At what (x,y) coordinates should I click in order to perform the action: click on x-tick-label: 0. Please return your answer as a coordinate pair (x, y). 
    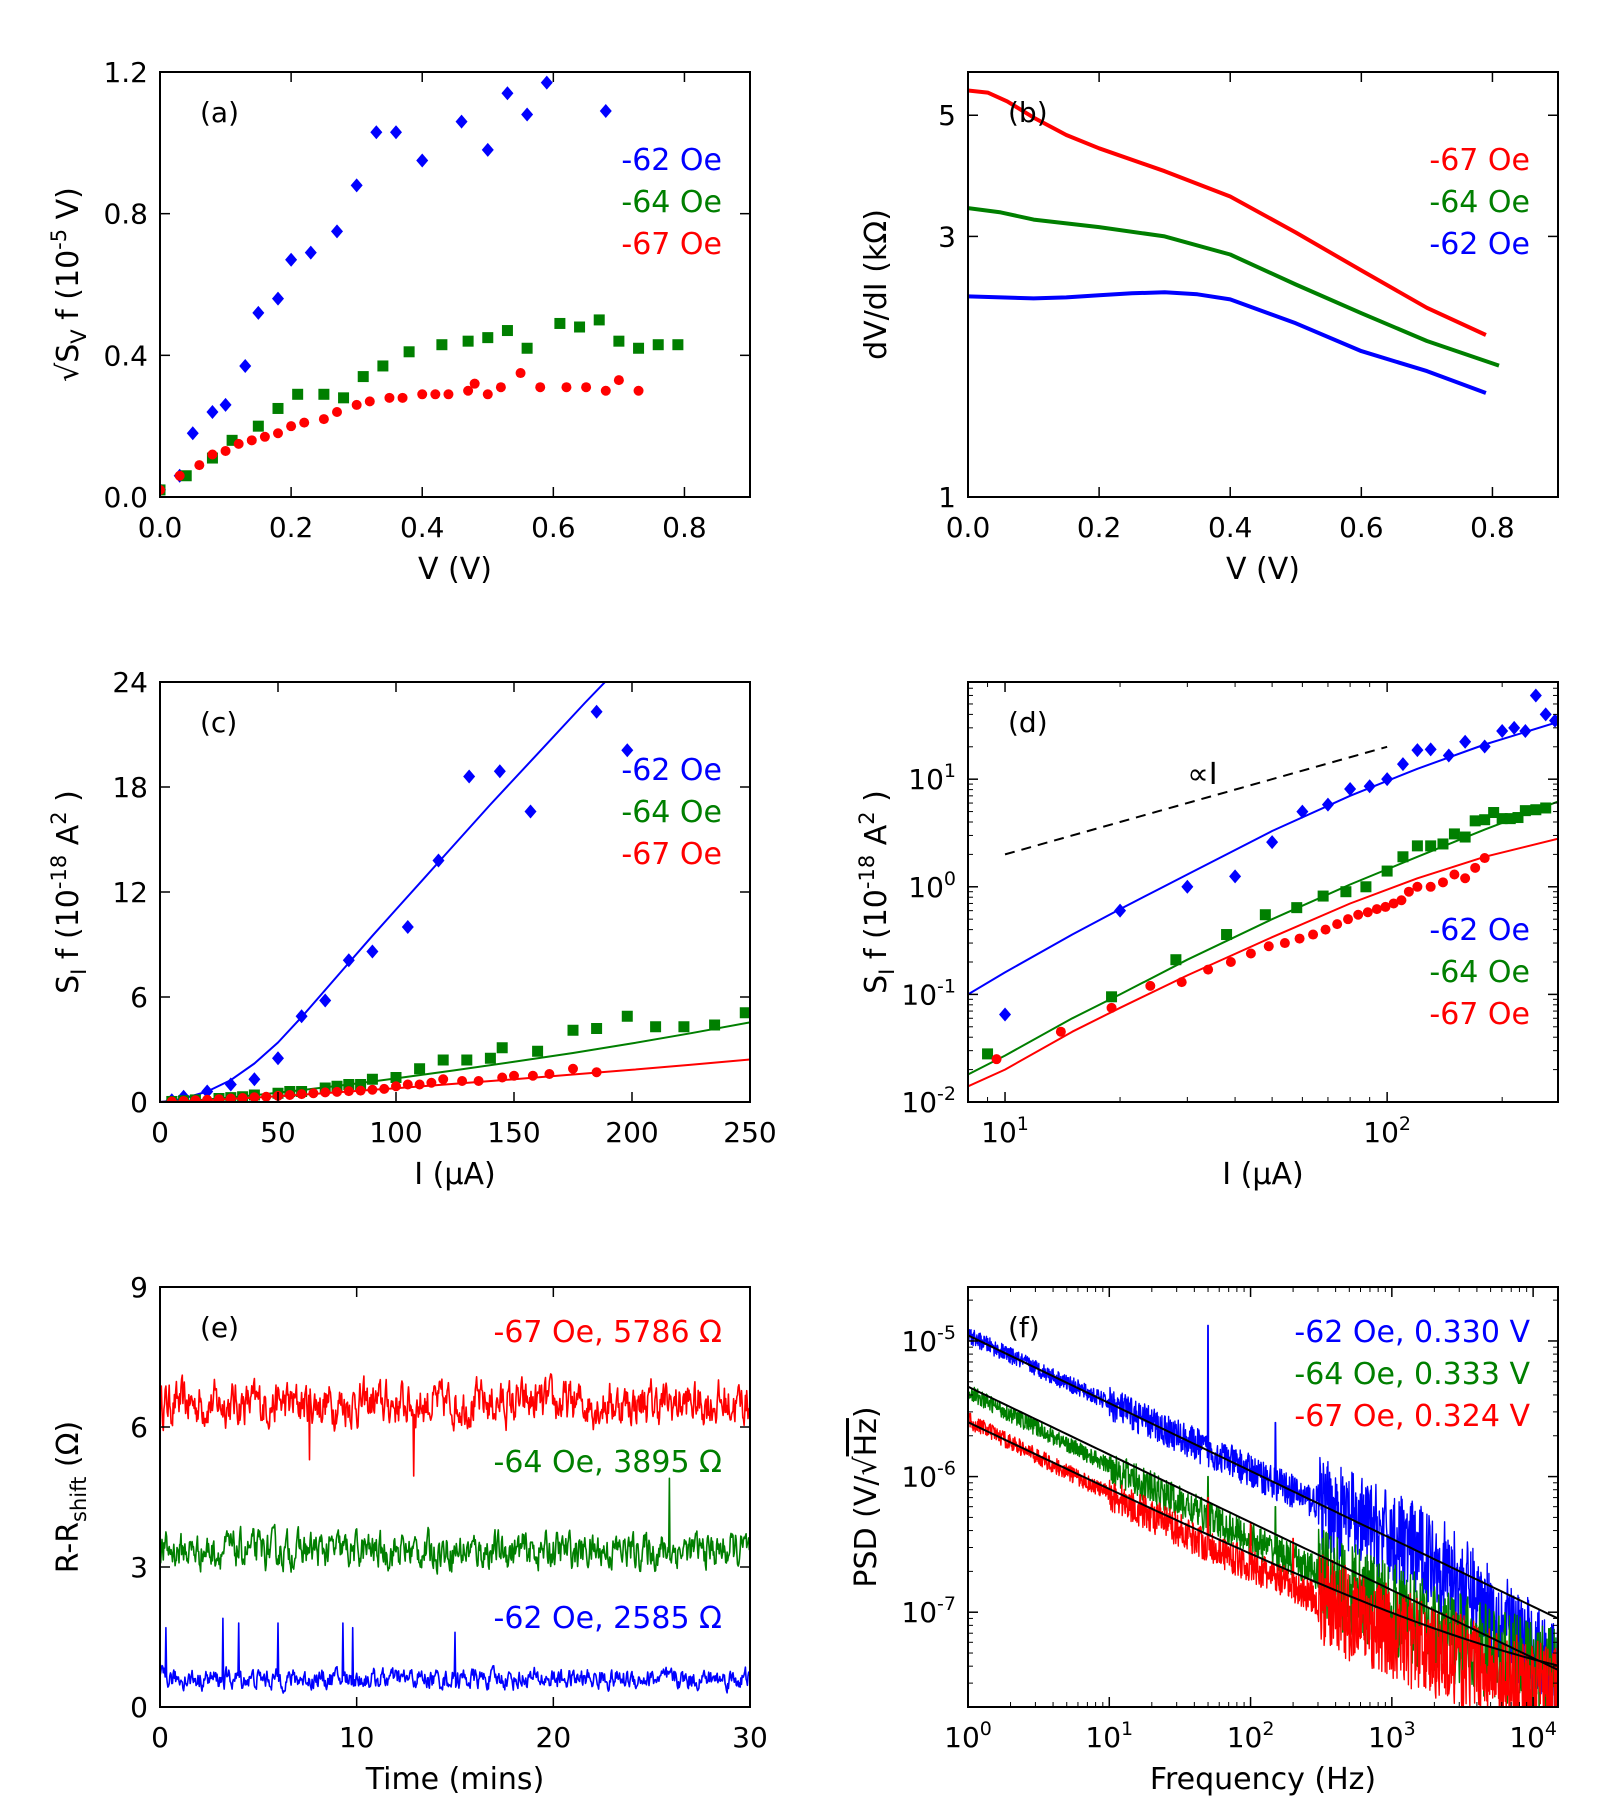
    Looking at the image, I should click on (160, 1132).